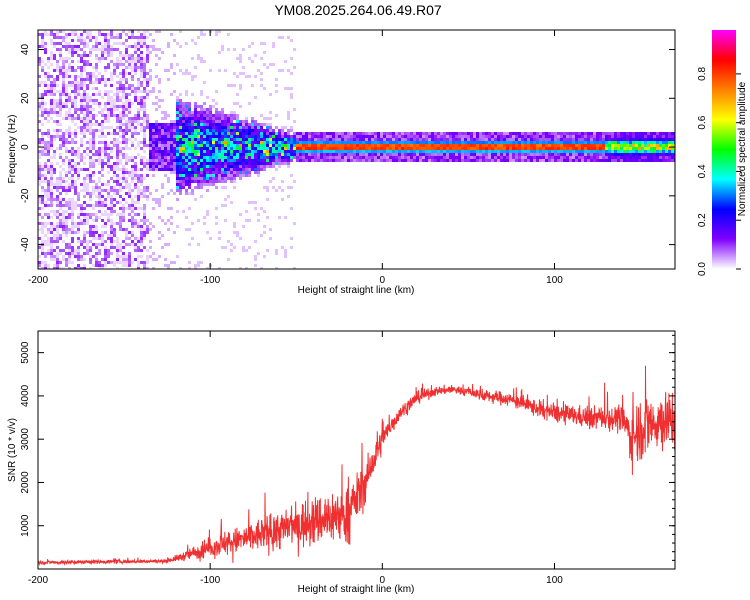 The width and height of the screenshot is (750, 600). What do you see at coordinates (702, 220) in the screenshot?
I see `colorbar-tick-label: 0.2` at bounding box center [702, 220].